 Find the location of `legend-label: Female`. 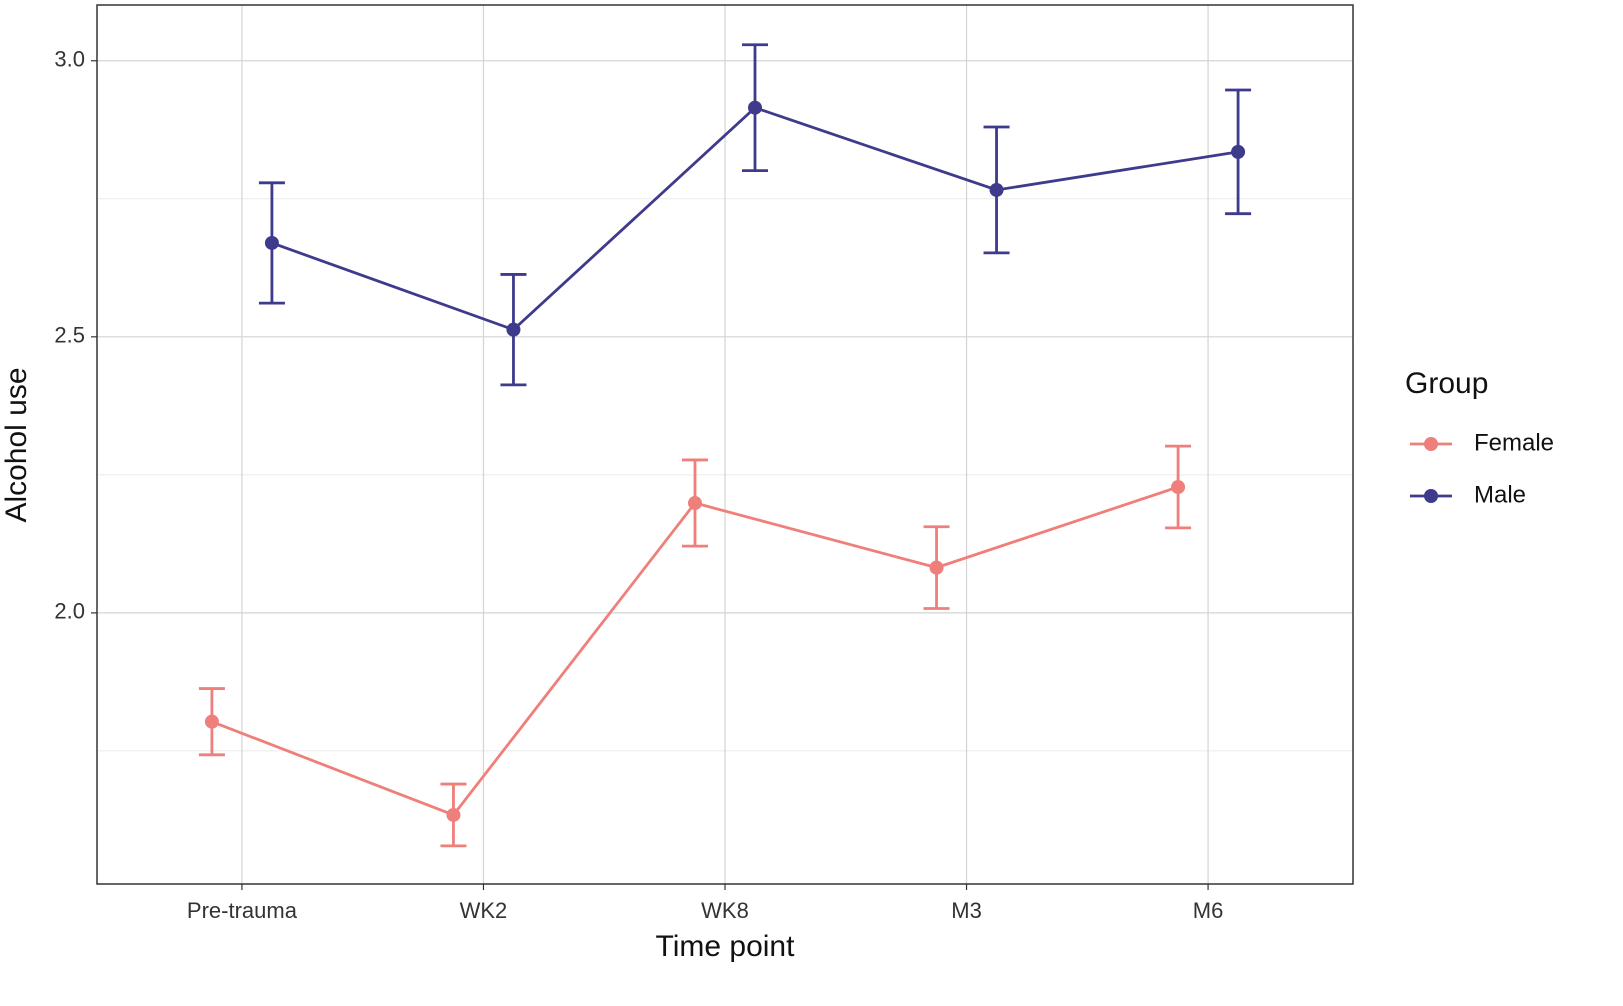

legend-label: Female is located at coordinates (1514, 442).